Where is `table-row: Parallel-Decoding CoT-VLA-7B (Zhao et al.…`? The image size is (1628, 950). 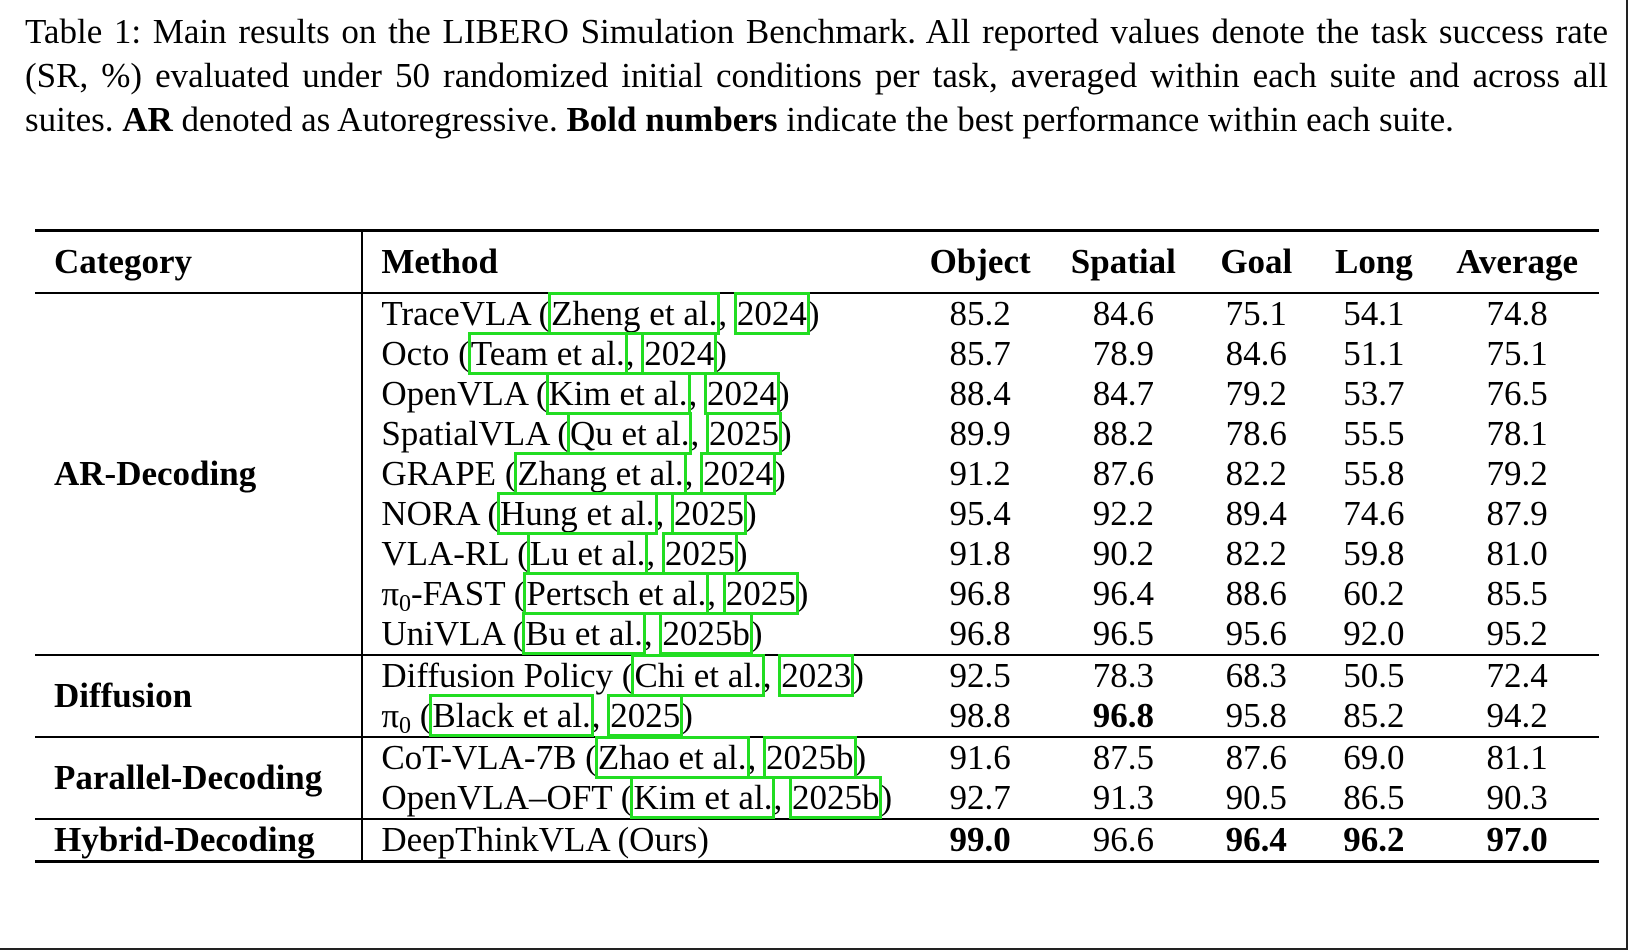
table-row: Parallel-Decoding CoT-VLA-7B (Zhao et al.… is located at coordinates (817, 777).